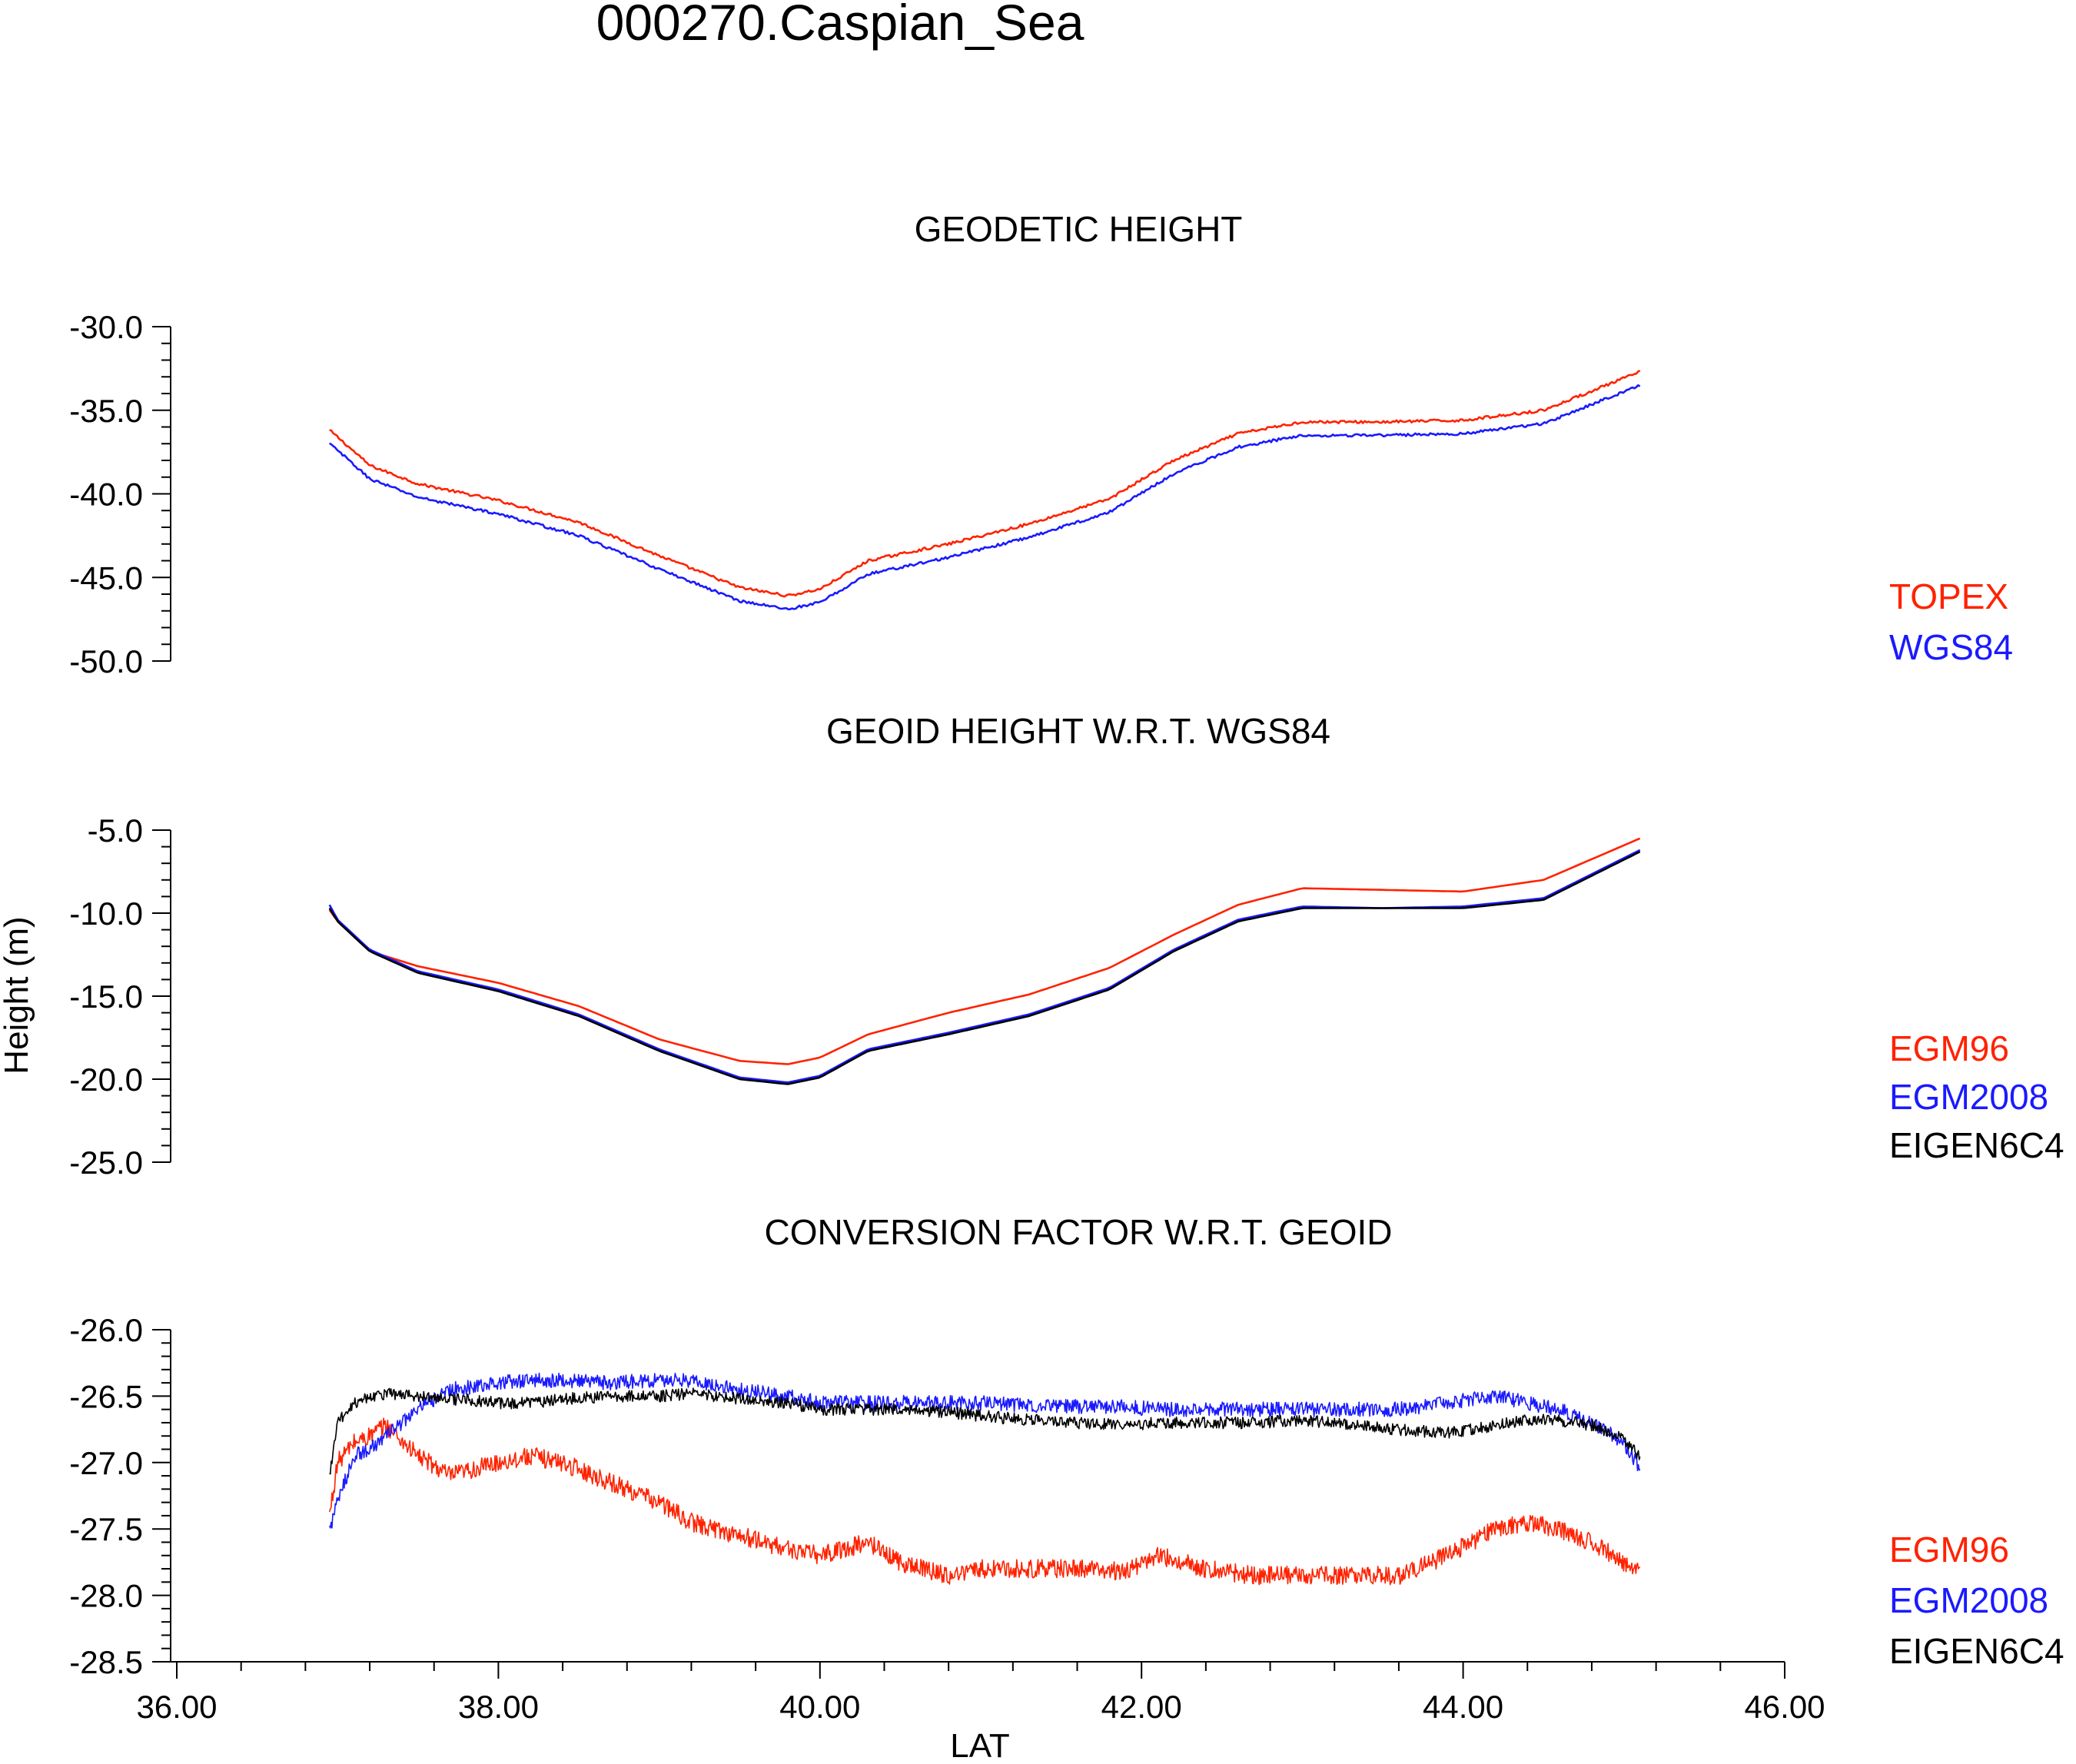 Image resolution: width=2076 pixels, height=1764 pixels. Describe the element at coordinates (106, 1330) in the screenshot. I see `y-tick-label: -26.0` at that location.